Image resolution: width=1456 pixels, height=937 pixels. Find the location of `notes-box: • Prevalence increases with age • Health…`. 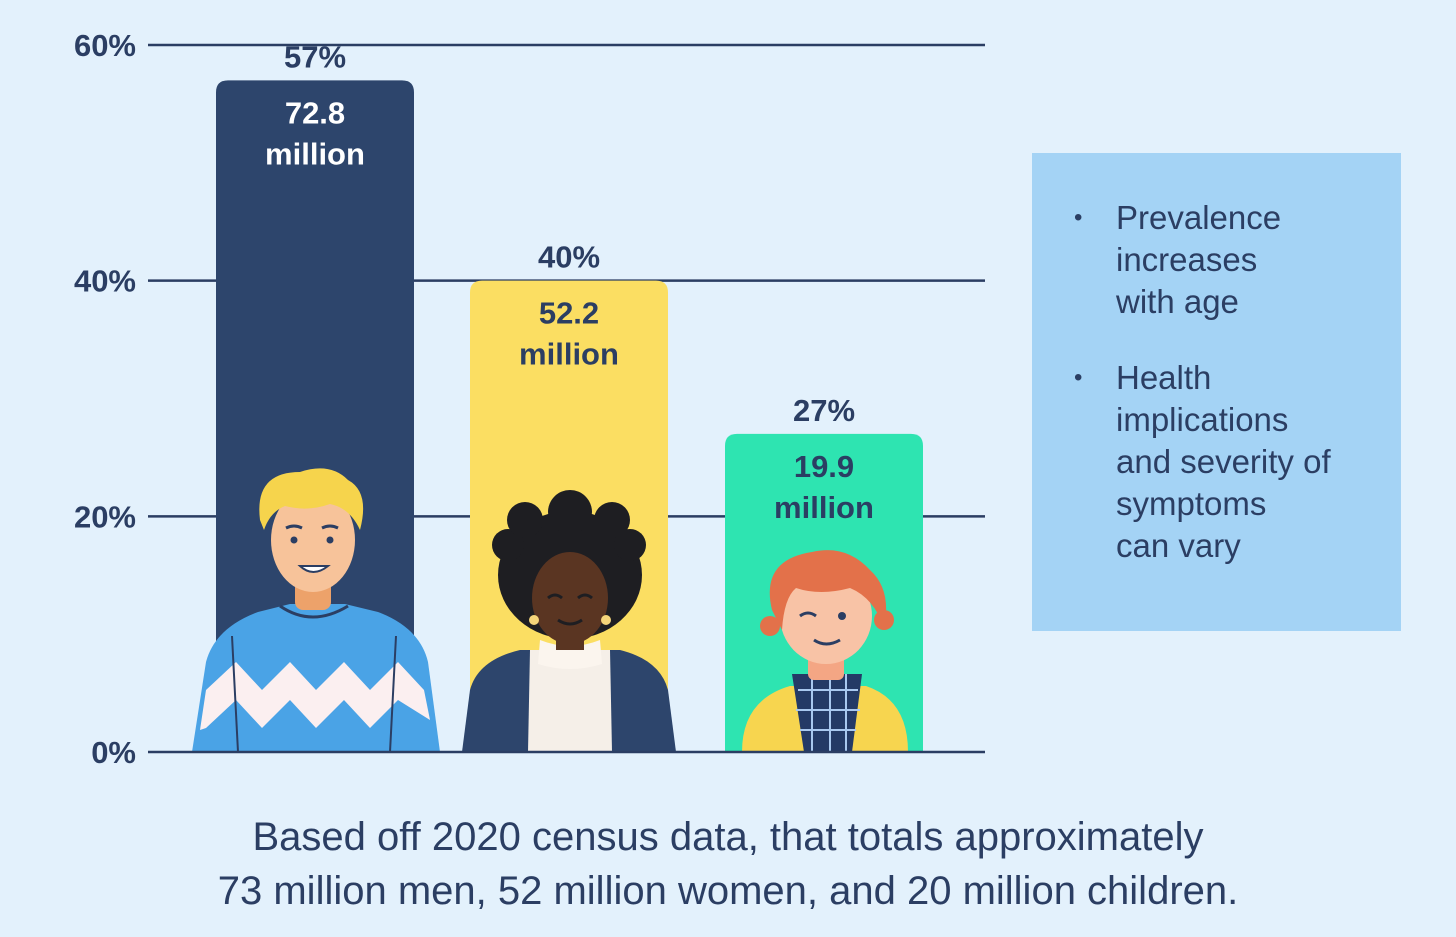

notes-box: • Prevalence increases with age • Health… is located at coordinates (1216, 392).